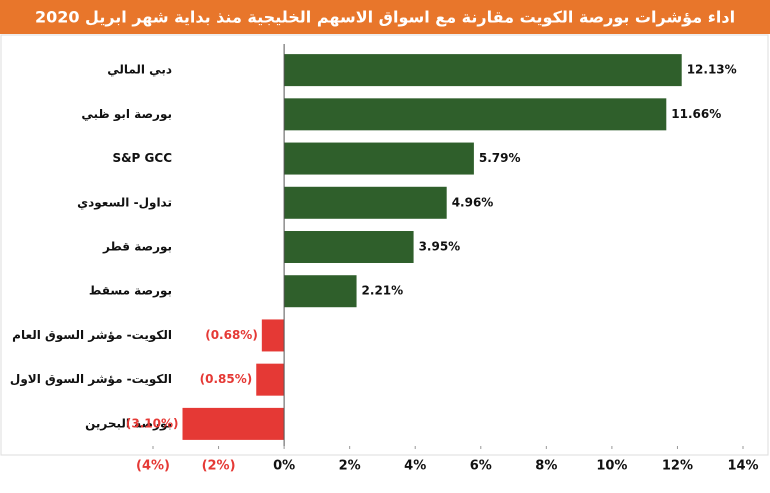  I want to click on category-label: بورصة ابو ظبي, so click(126, 114).